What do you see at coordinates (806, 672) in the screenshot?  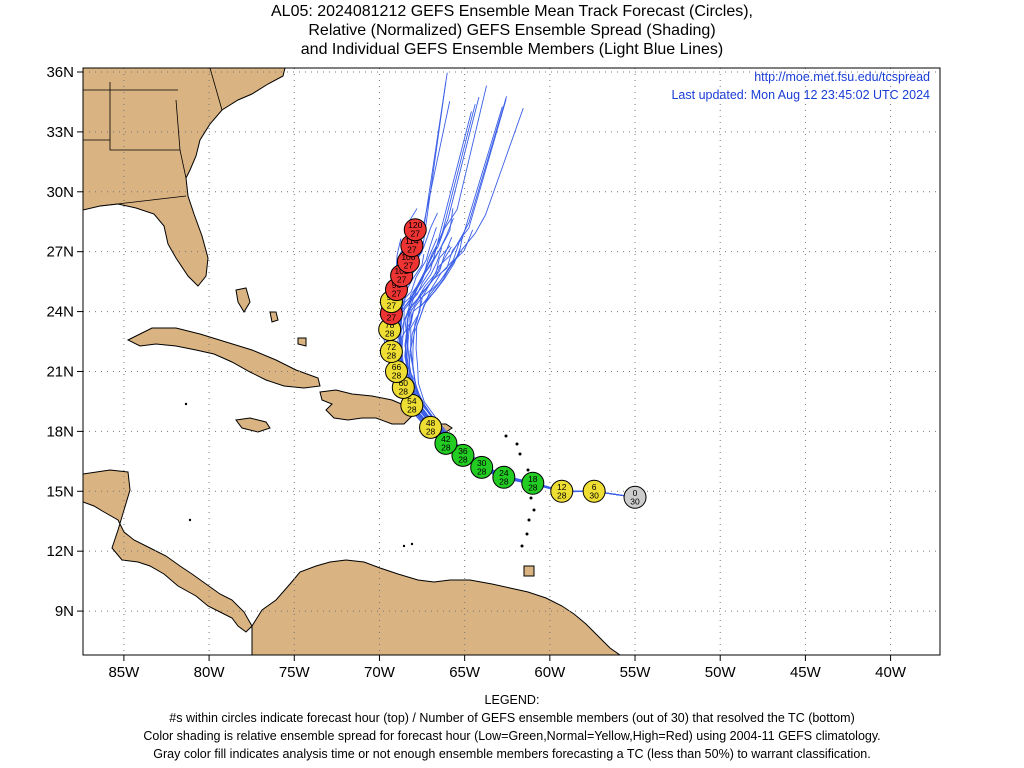 I see `lon-tick-label: 45W` at bounding box center [806, 672].